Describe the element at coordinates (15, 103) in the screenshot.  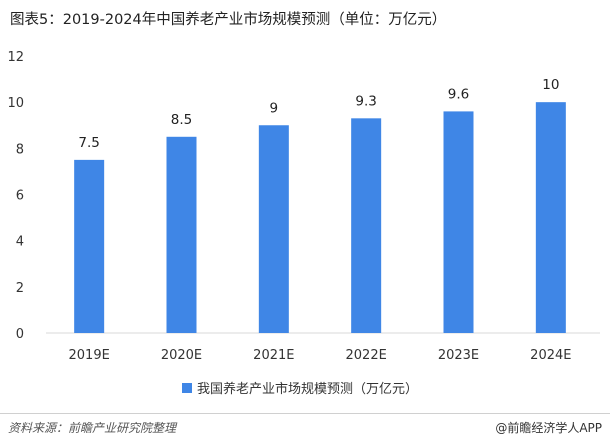
I see `y-tick-label: 10` at that location.